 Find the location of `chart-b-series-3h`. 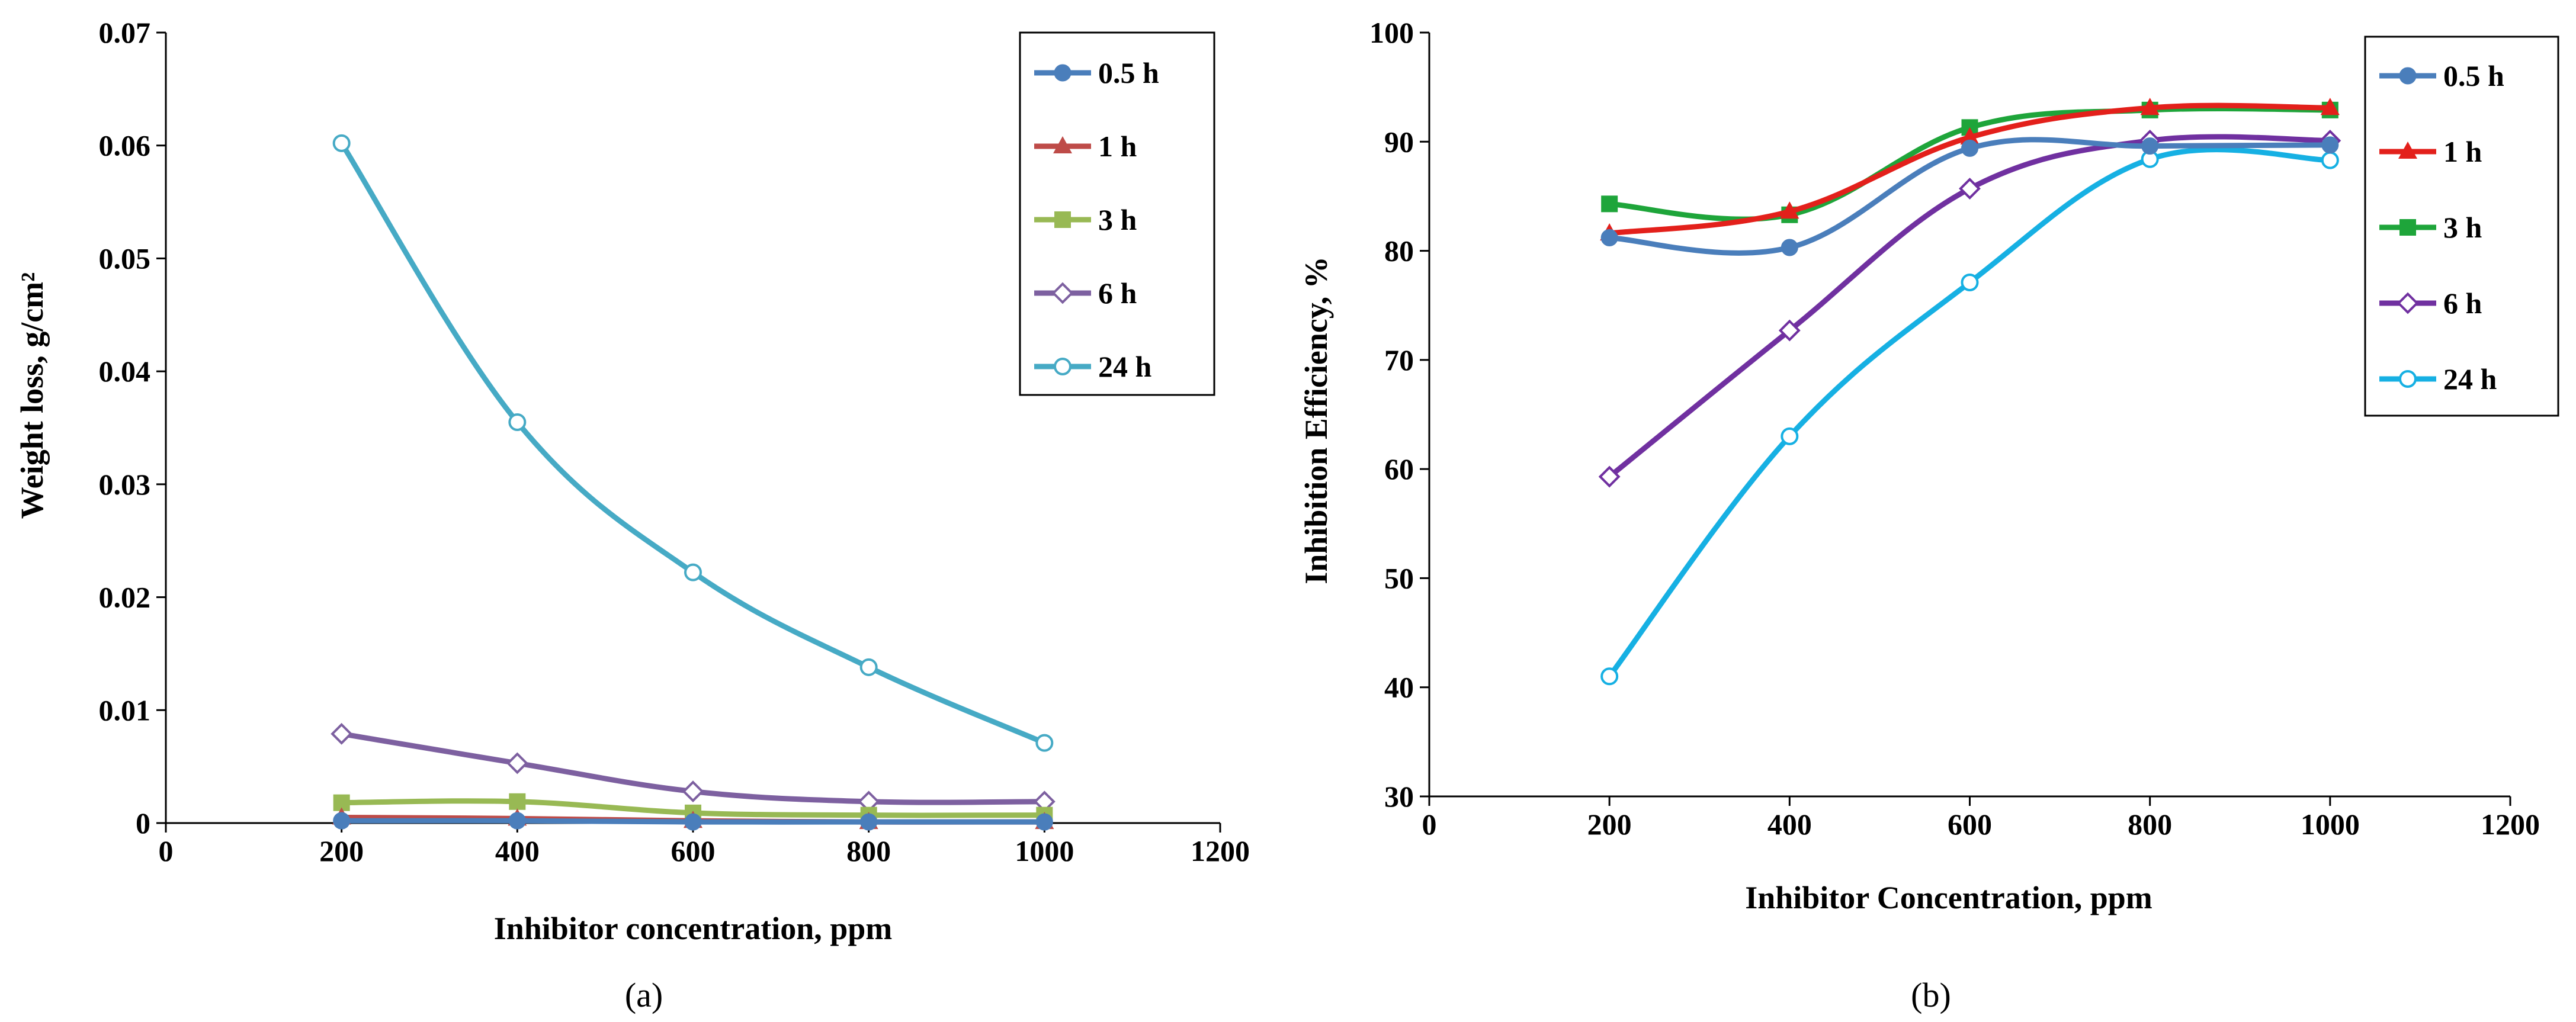

chart-b-series-3h is located at coordinates (1969, 162).